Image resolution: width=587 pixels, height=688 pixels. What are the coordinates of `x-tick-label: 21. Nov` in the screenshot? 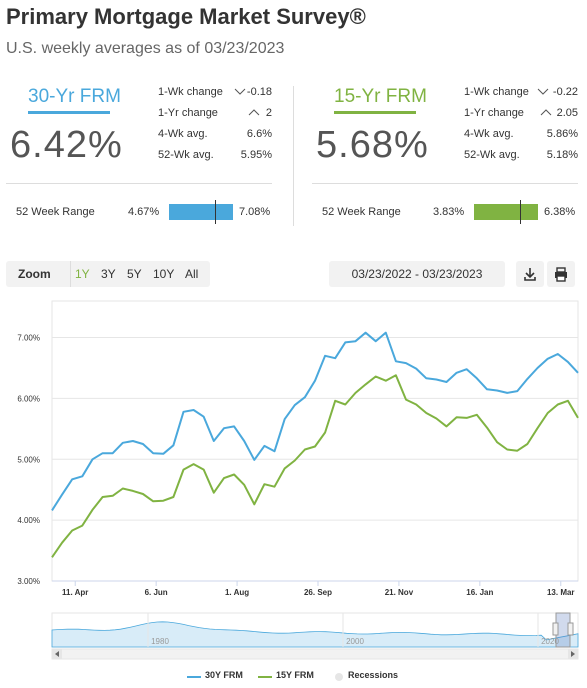 It's located at (399, 592).